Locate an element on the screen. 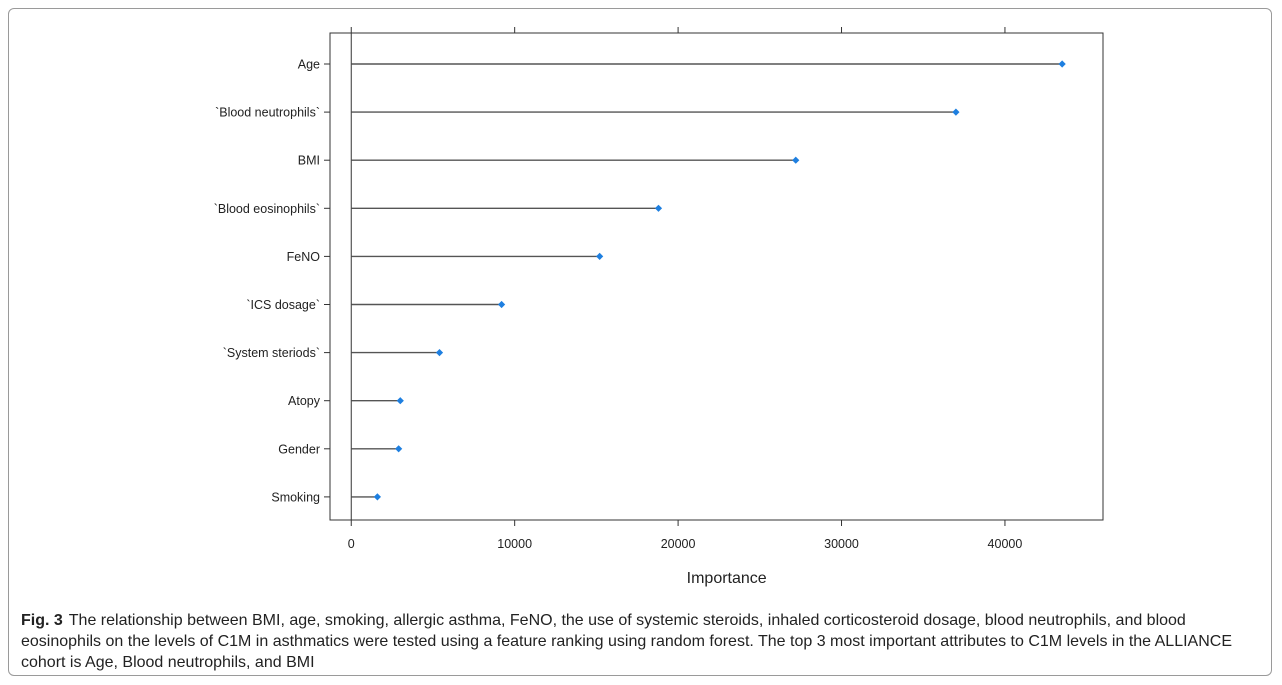 This screenshot has height=685, width=1282. x-tick-label: 0 is located at coordinates (351, 544).